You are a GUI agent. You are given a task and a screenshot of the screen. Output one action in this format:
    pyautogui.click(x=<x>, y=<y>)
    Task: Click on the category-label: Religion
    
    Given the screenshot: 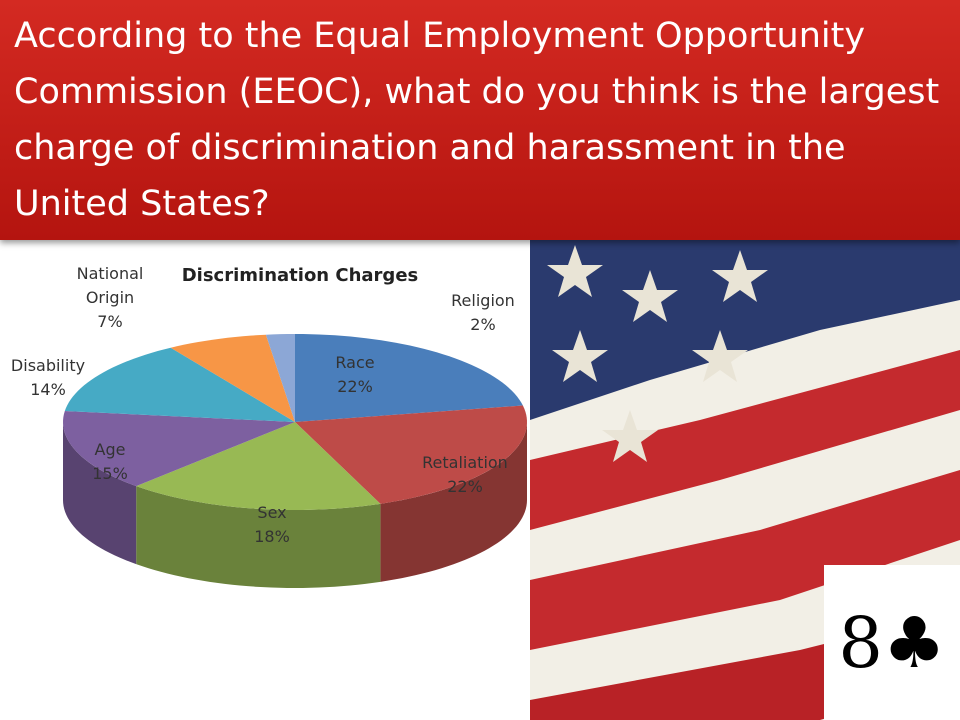 What is the action you would take?
    pyautogui.click(x=483, y=300)
    